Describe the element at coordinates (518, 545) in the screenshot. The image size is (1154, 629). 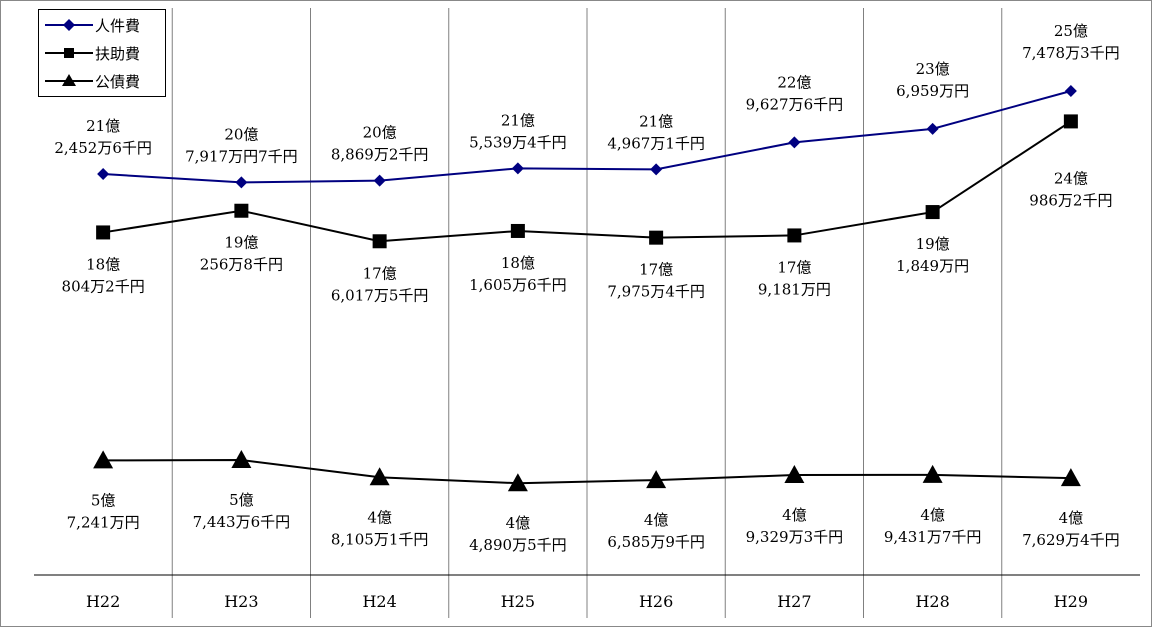
I see `data-label-kosaihi-H25-man: 4,890万5千円` at that location.